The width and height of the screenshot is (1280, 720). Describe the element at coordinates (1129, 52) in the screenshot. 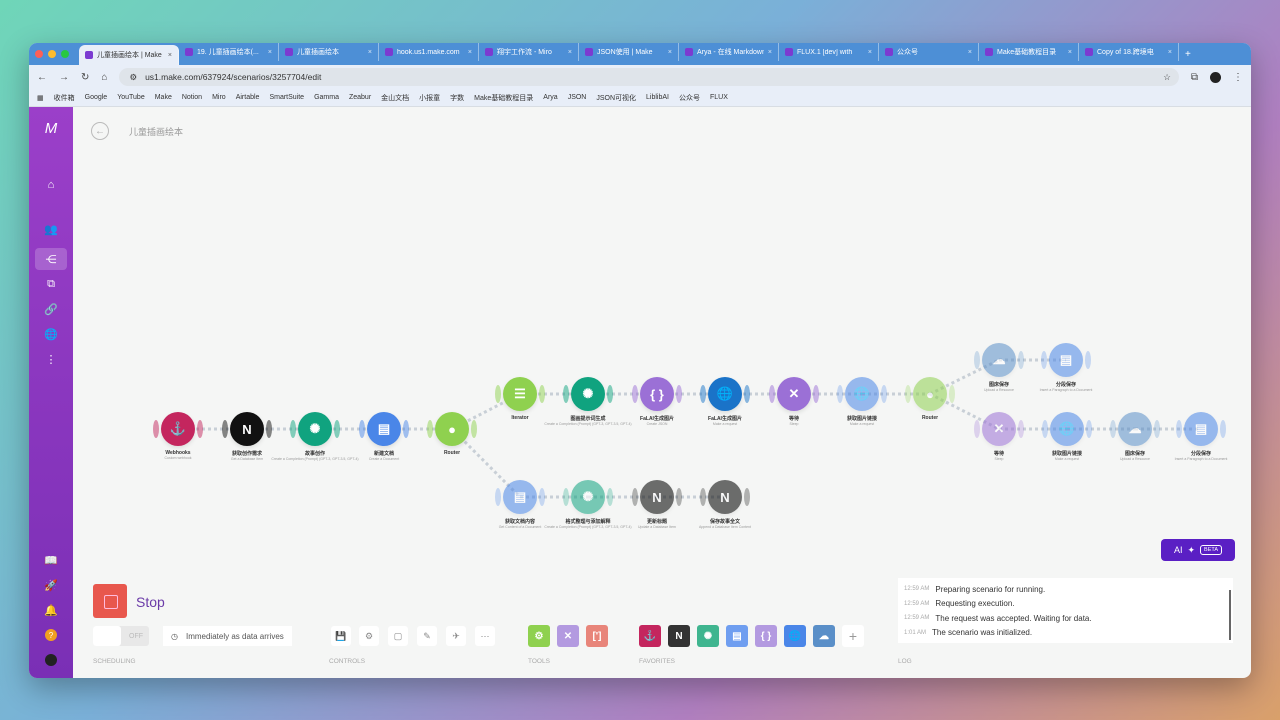

I see `browser-tab: Copy of 18.跨境电 ×` at that location.